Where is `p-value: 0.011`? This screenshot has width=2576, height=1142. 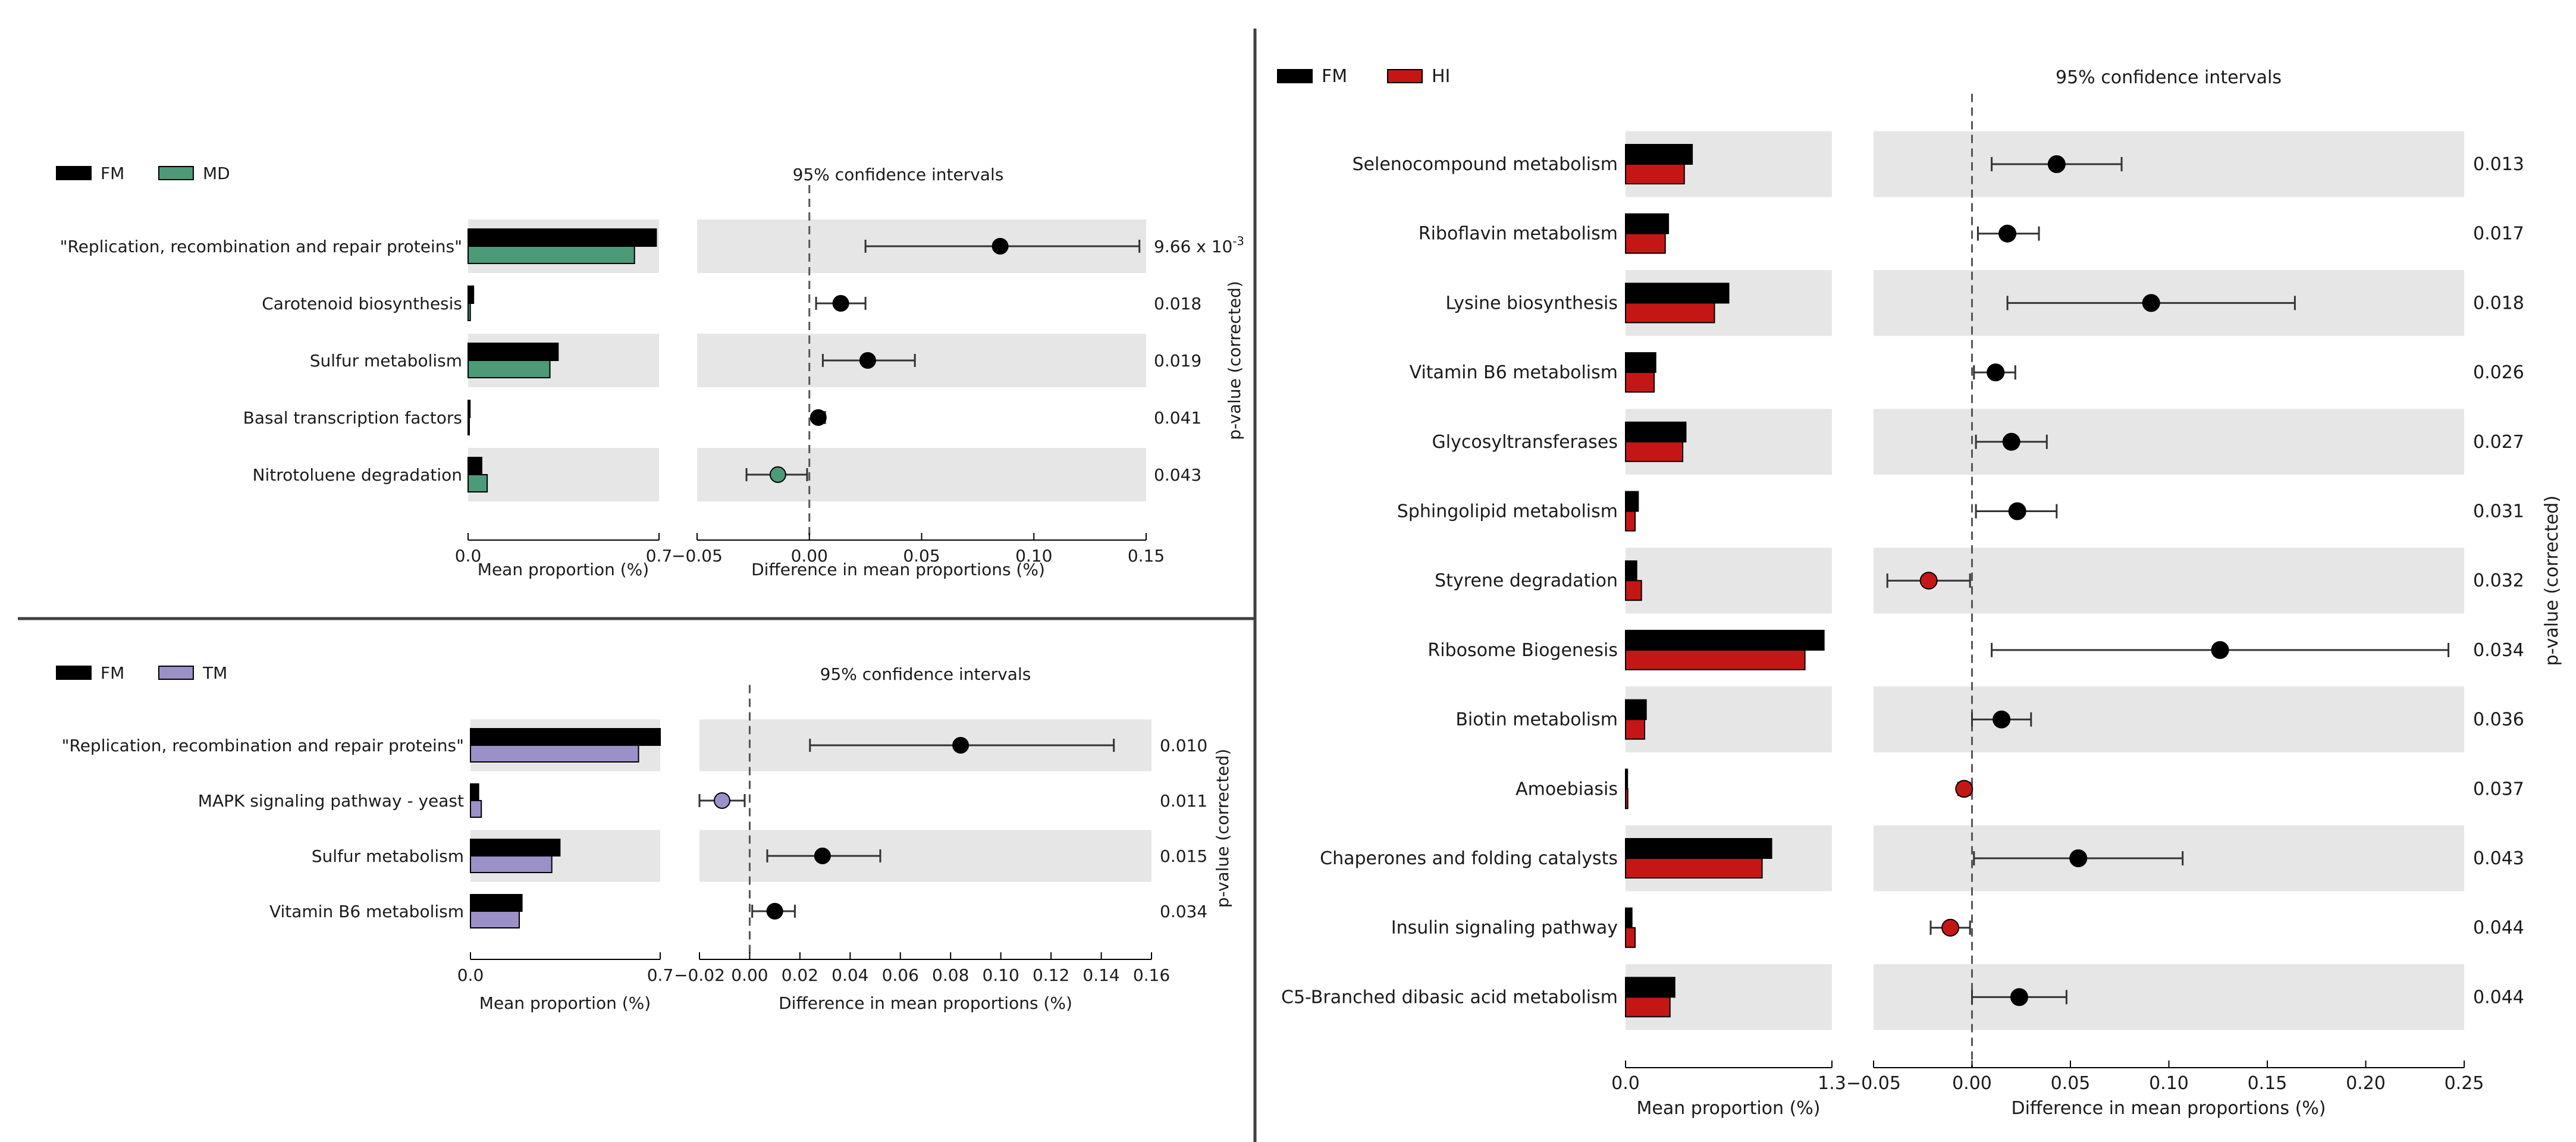 p-value: 0.011 is located at coordinates (1183, 801).